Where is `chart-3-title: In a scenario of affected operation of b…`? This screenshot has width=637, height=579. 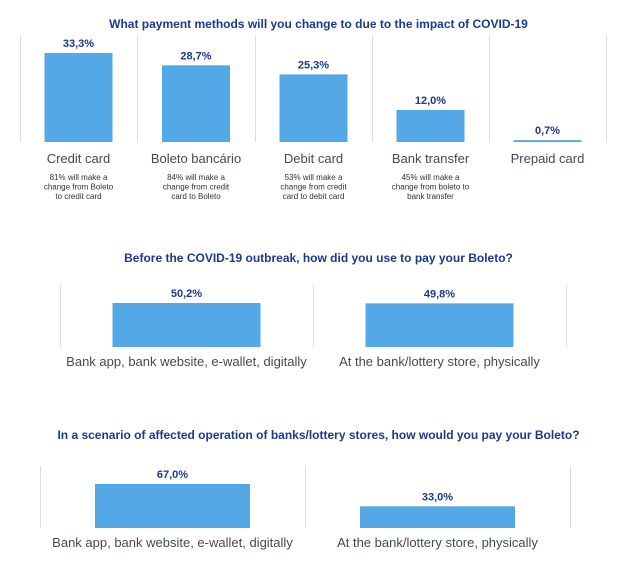
chart-3-title: In a scenario of affected operation of b… is located at coordinates (318, 435).